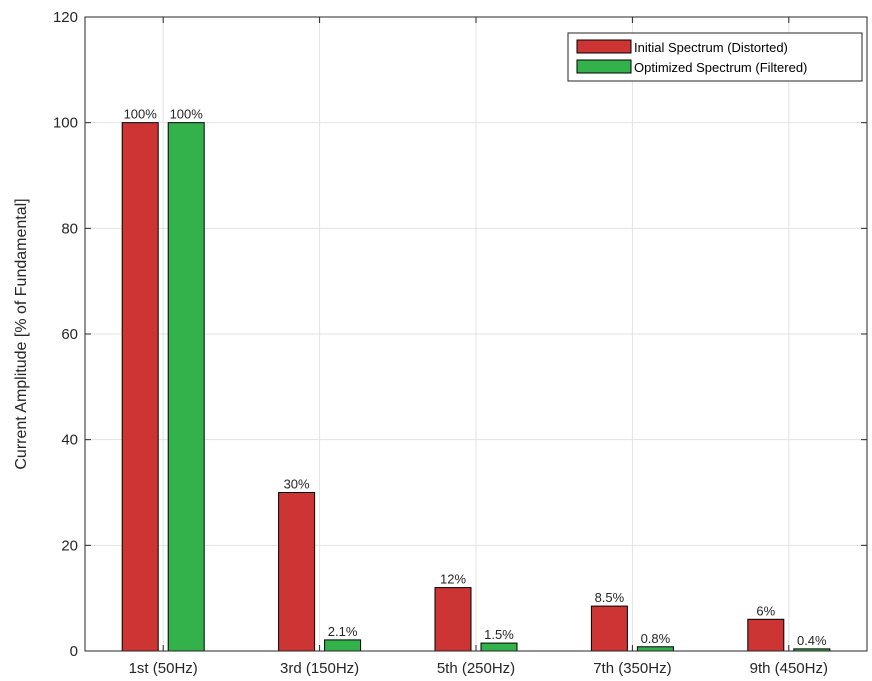 The width and height of the screenshot is (872, 681). I want to click on data-label-initial-4: 6%, so click(765, 610).